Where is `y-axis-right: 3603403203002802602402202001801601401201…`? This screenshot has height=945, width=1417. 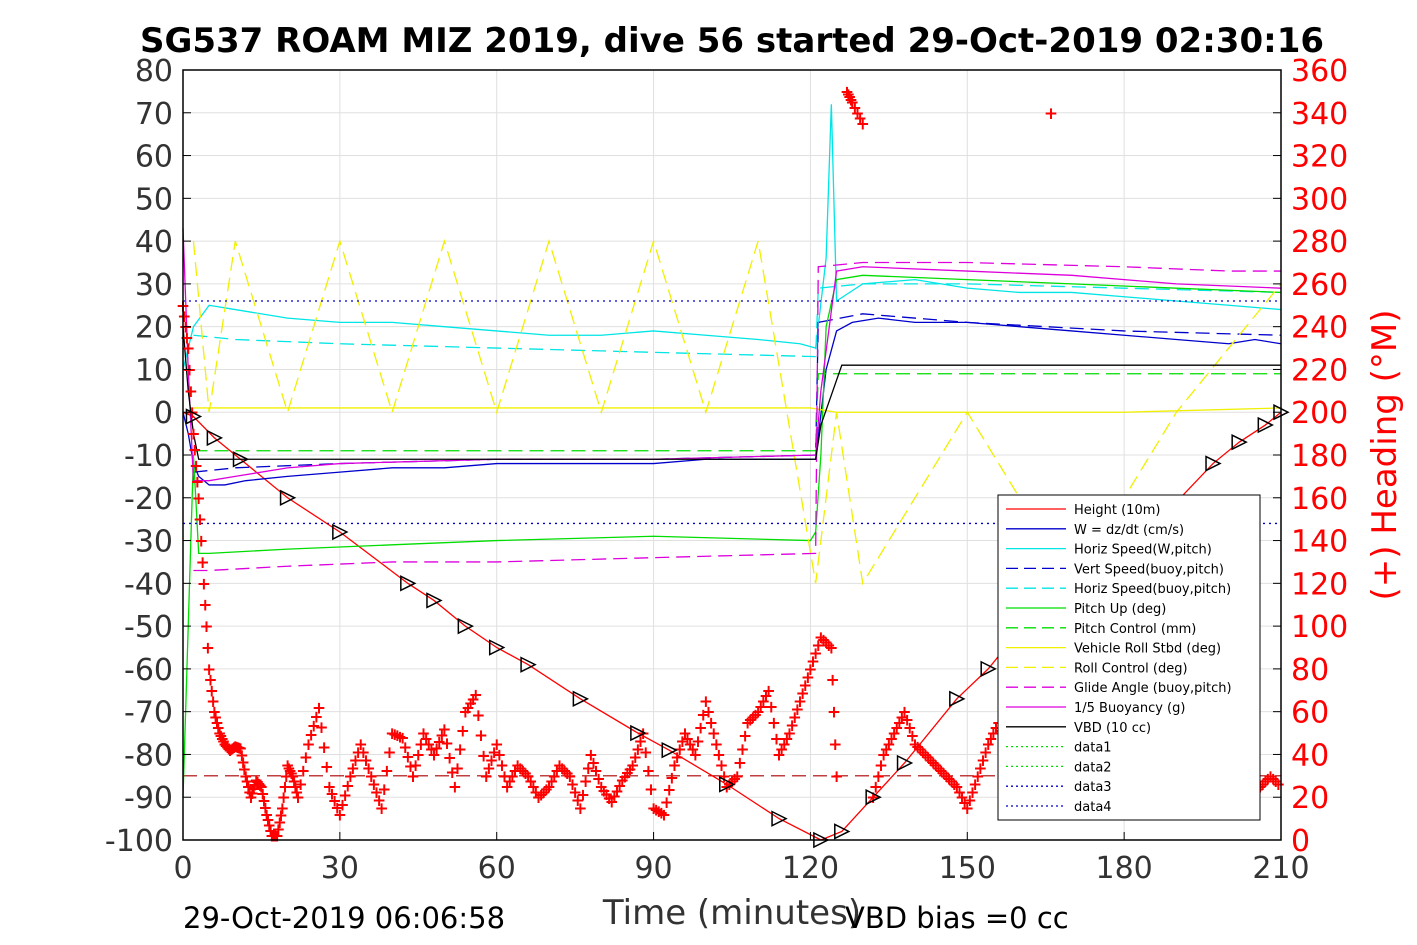 y-axis-right: 3603403203002802602402202001801601401201… is located at coordinates (1310, 456).